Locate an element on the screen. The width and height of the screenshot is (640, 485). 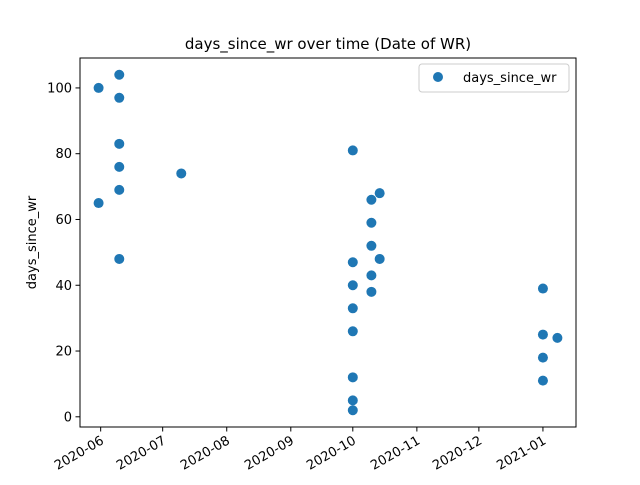
legend-box is located at coordinates (494, 78).